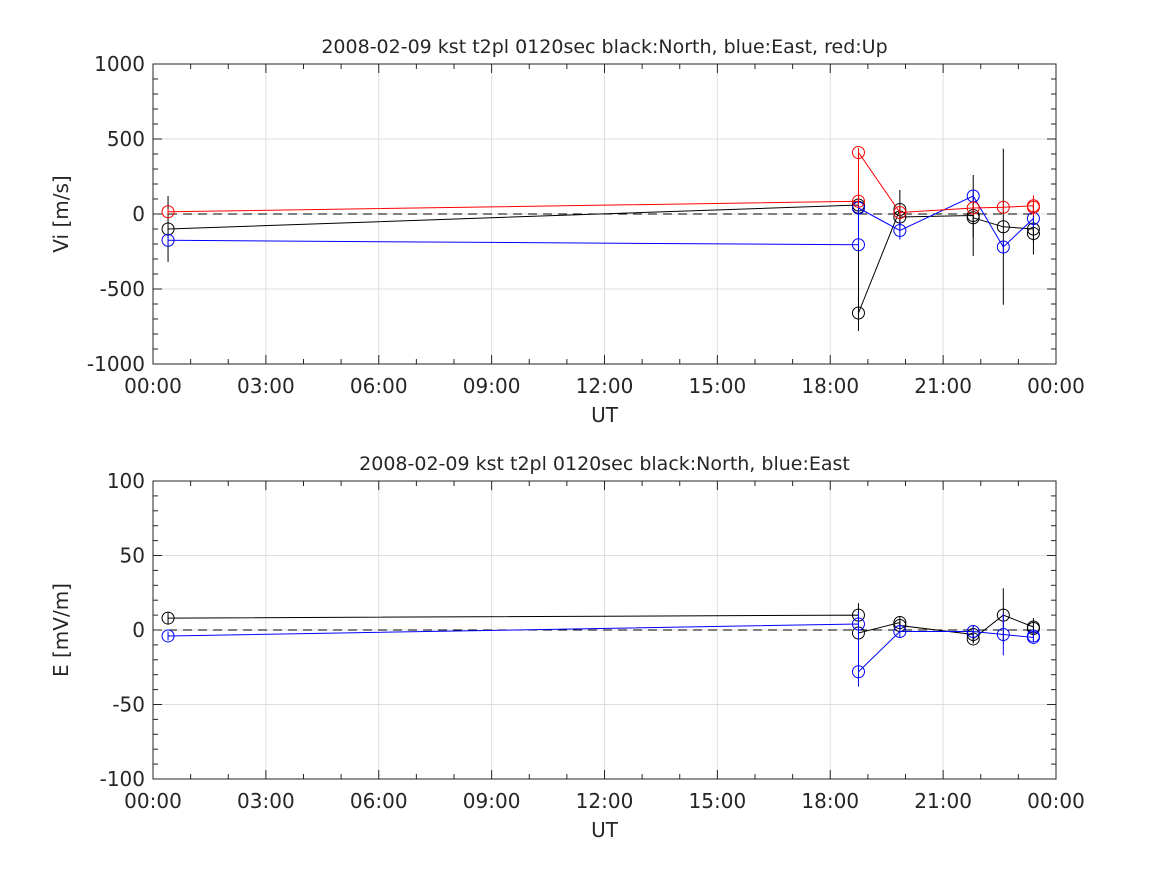 Image resolution: width=1167 pixels, height=875 pixels. Describe the element at coordinates (126, 481) in the screenshot. I see `y-tick-label: 100` at that location.